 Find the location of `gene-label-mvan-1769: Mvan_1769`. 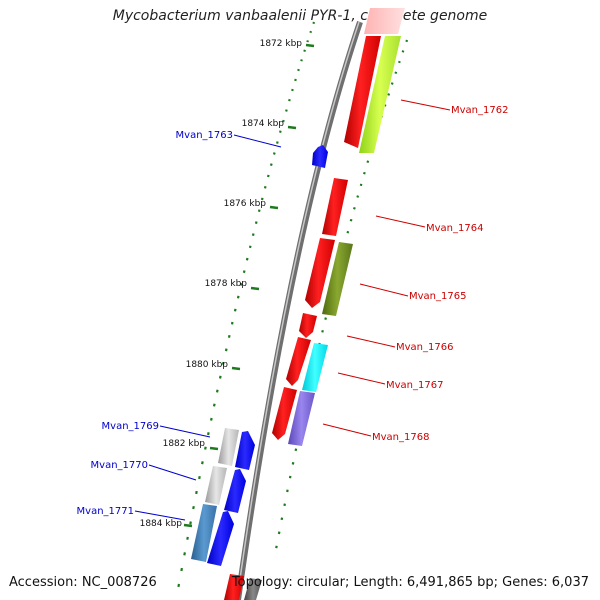

gene-label-mvan-1769: Mvan_1769 is located at coordinates (156, 429).